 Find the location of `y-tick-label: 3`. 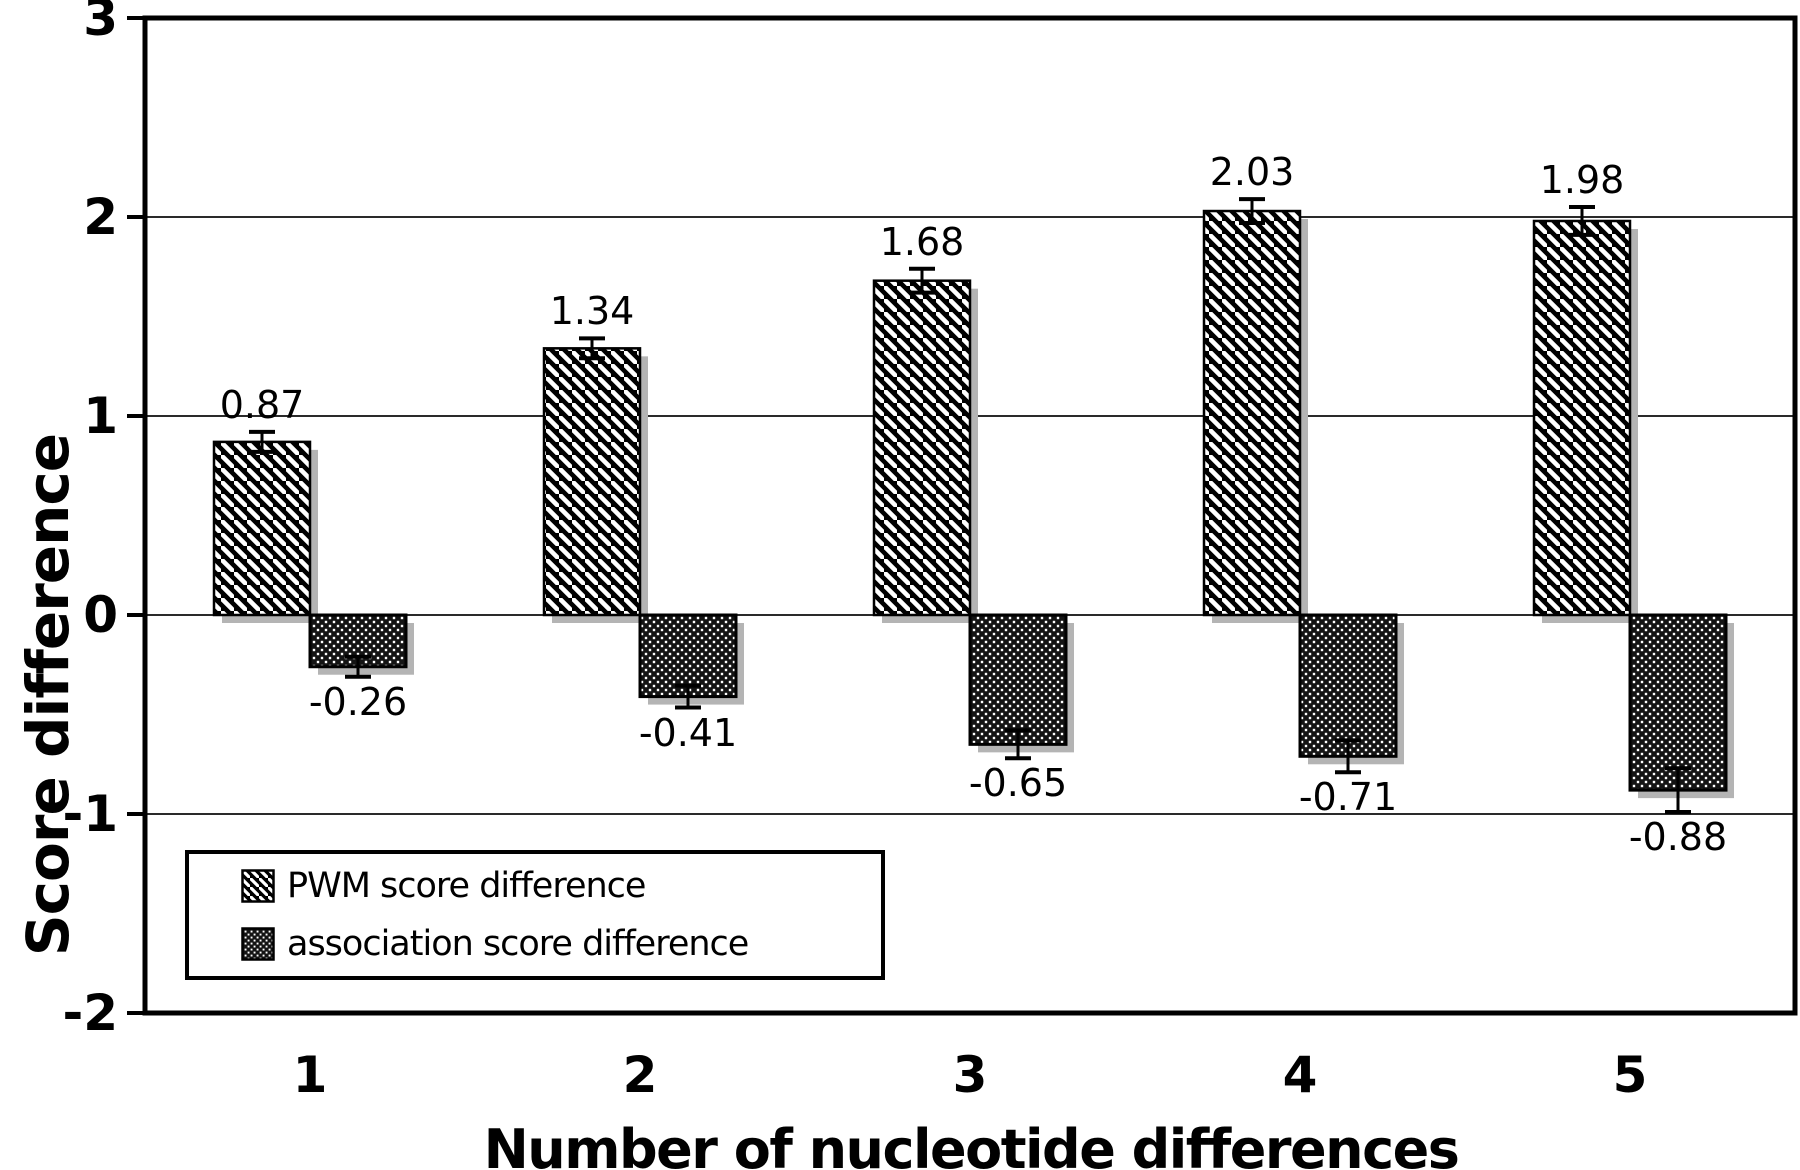

y-tick-label: 3 is located at coordinates (100, 23).